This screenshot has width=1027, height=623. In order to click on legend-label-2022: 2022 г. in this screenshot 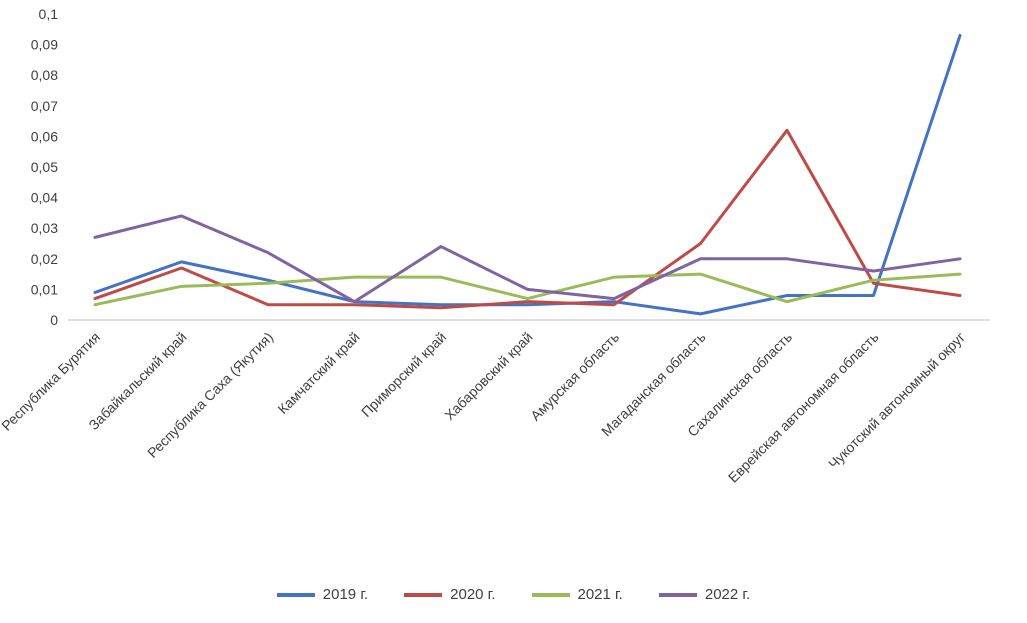, I will do `click(727, 594)`.